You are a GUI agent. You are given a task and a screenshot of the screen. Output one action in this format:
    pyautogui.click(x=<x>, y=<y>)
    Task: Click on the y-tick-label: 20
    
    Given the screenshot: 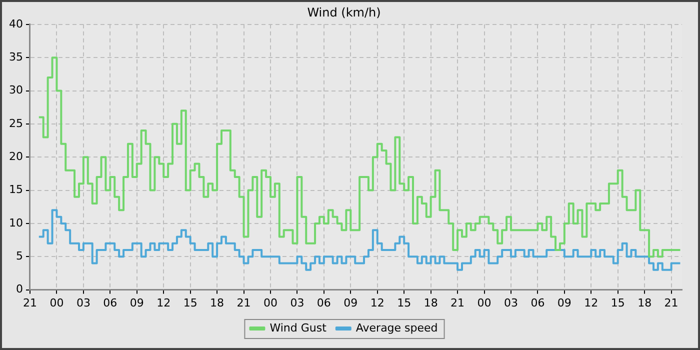 What is the action you would take?
    pyautogui.click(x=15, y=156)
    